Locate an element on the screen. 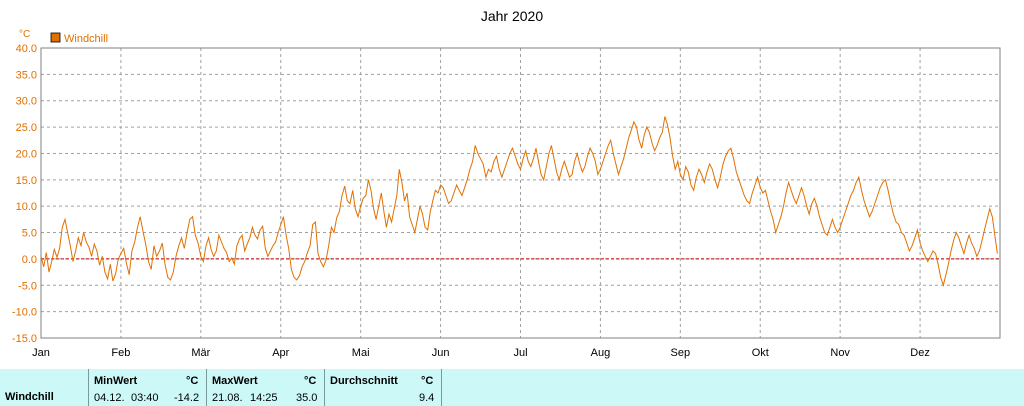 Image resolution: width=1024 pixels, height=406 pixels. y-tick-label: -10.0 is located at coordinates (24, 313).